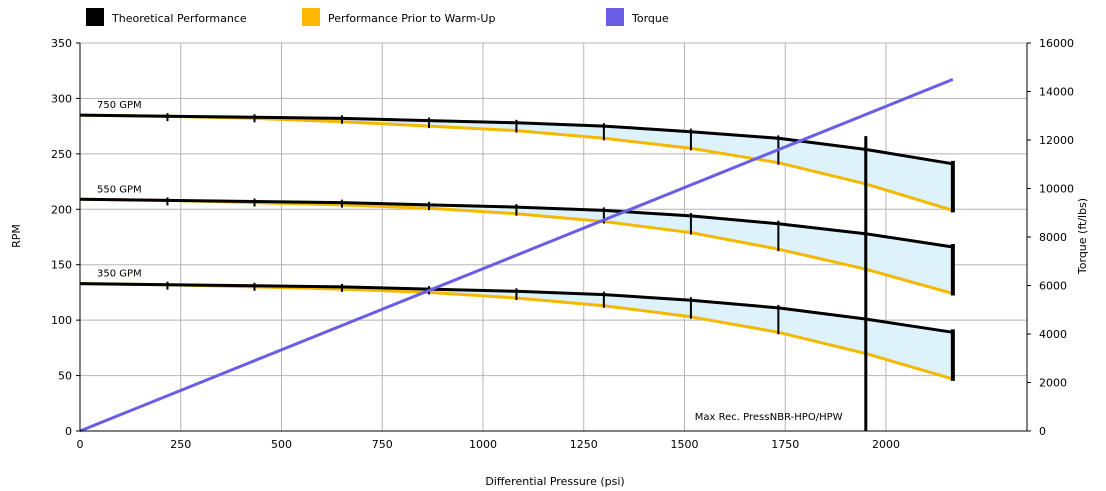 This screenshot has width=1106, height=491. Describe the element at coordinates (1056, 43) in the screenshot. I see `y2-tick-label-8: 16000` at that location.